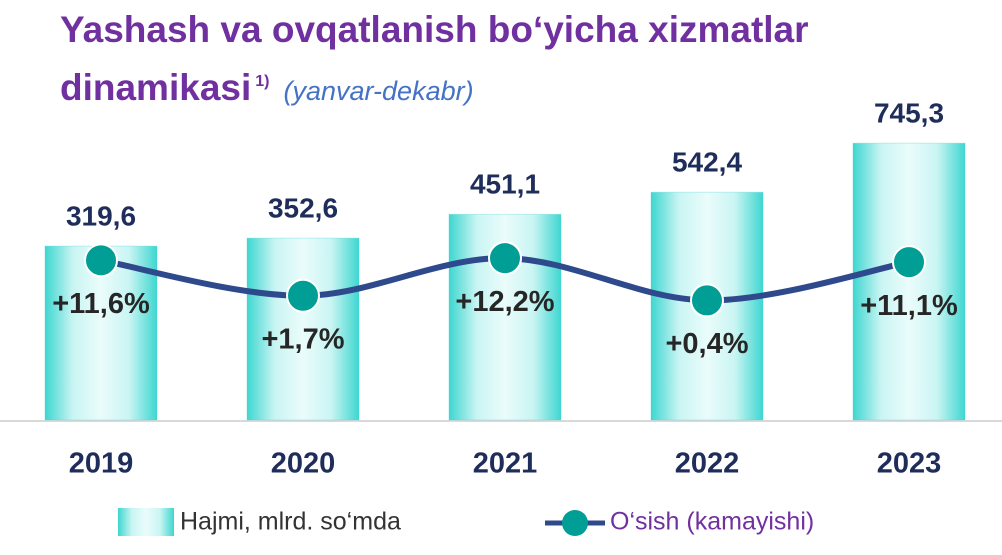 The width and height of the screenshot is (1002, 555). What do you see at coordinates (909, 464) in the screenshot?
I see `x-tick-label: 2023` at bounding box center [909, 464].